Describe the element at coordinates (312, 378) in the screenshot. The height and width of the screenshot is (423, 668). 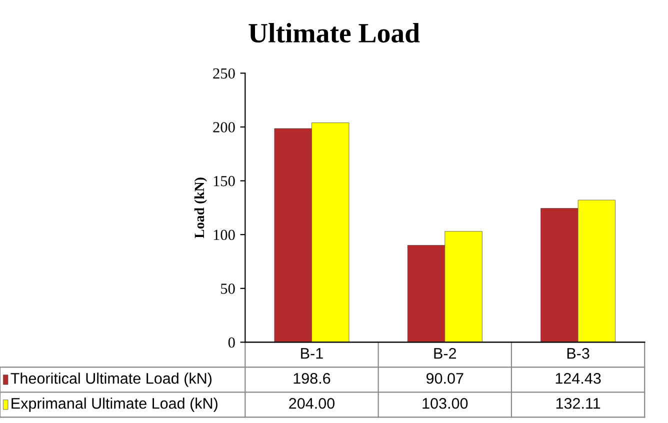
I see `data-label: 198.6` at that location.